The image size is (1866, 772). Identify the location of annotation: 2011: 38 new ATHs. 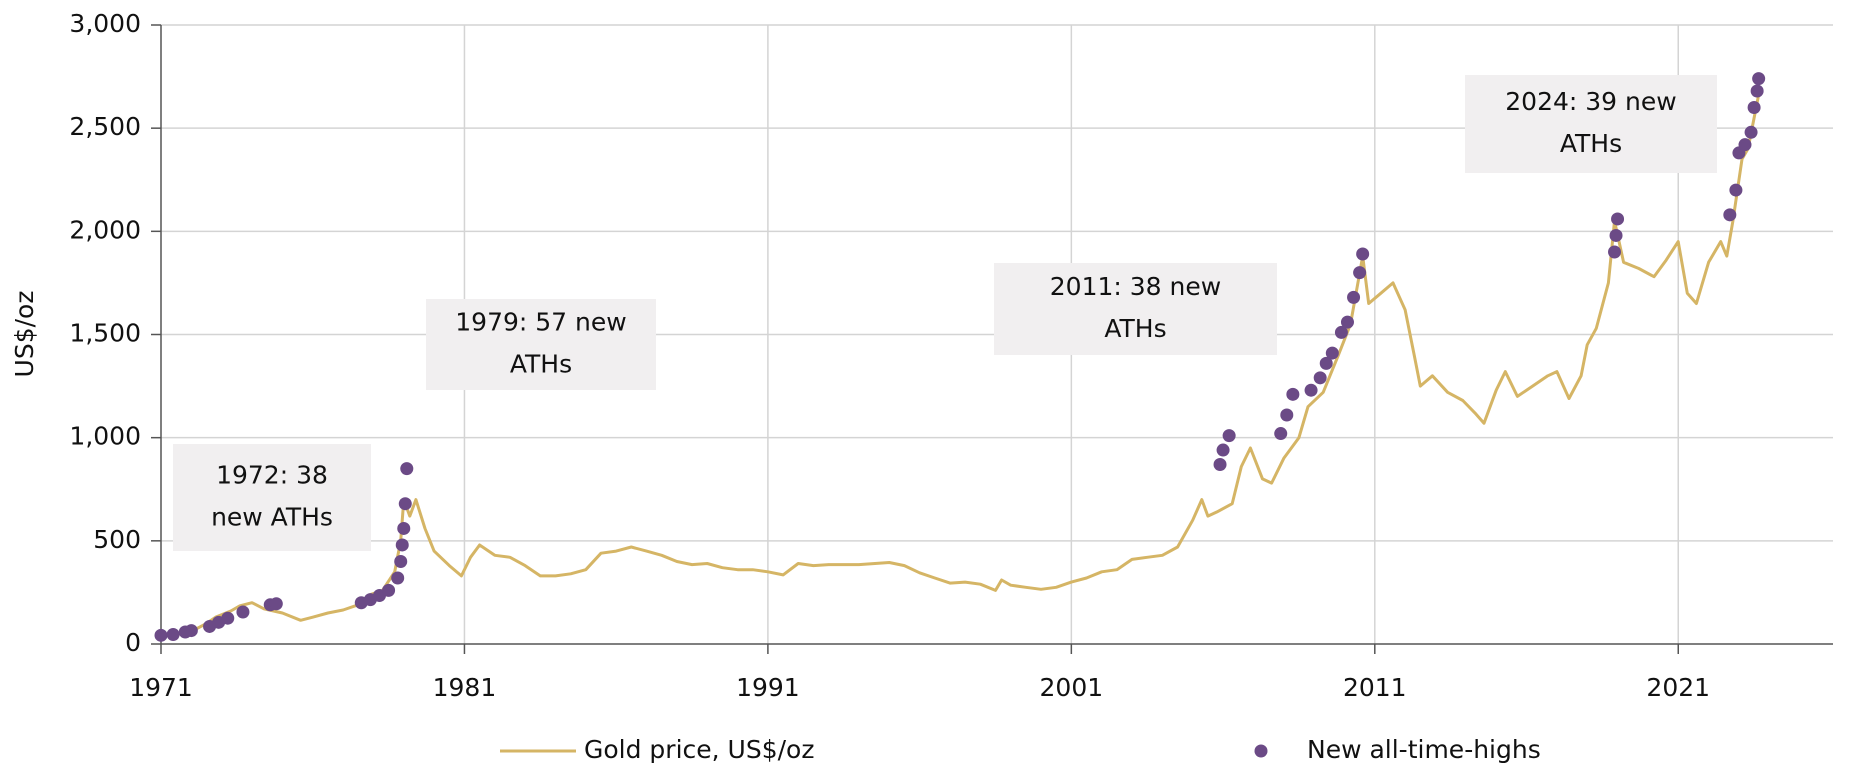
(1135, 309).